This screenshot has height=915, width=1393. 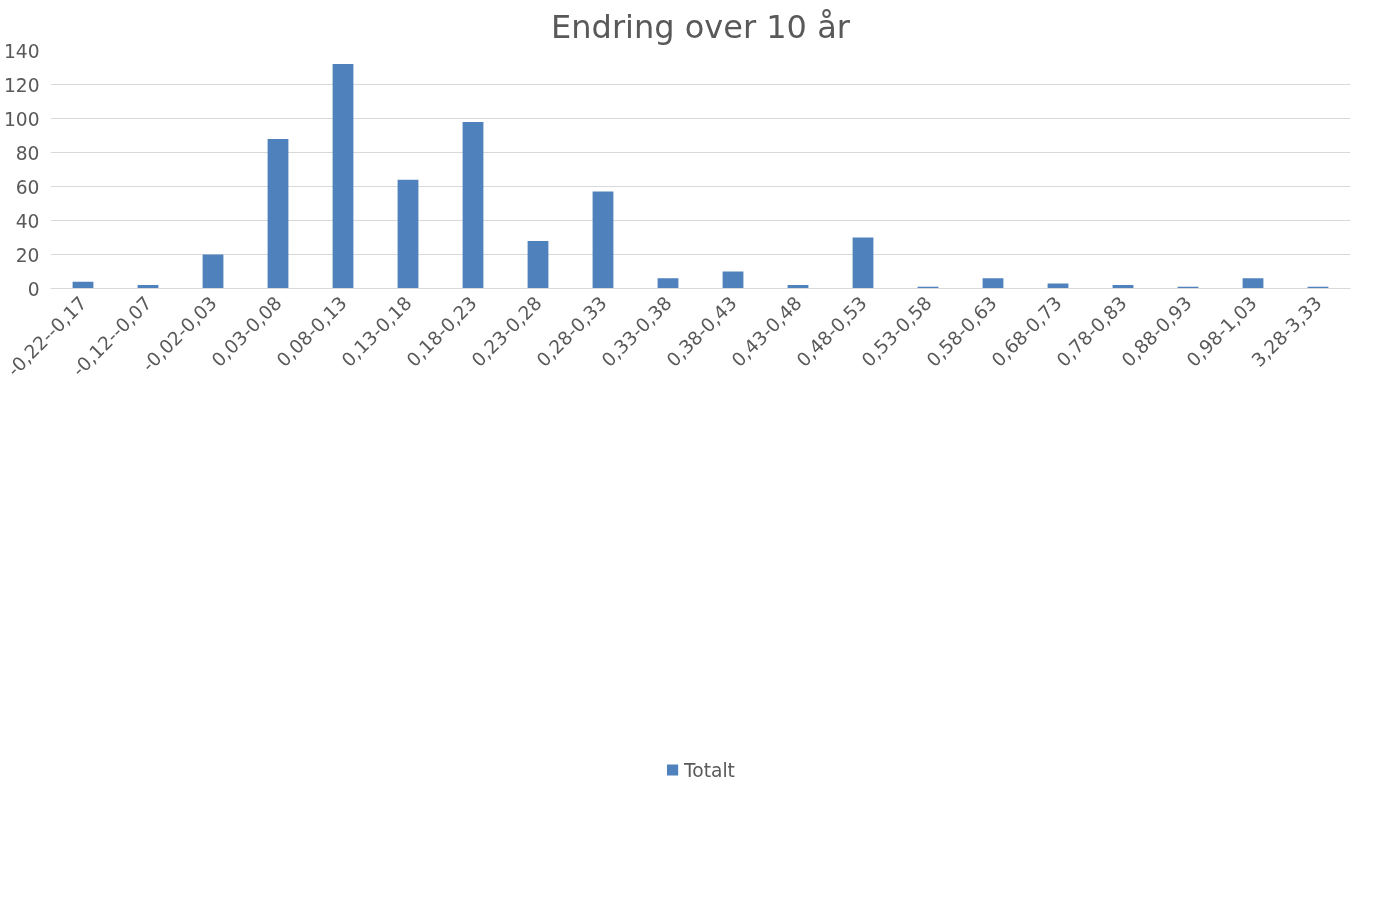 I want to click on y-tick-label: 140, so click(x=21, y=51).